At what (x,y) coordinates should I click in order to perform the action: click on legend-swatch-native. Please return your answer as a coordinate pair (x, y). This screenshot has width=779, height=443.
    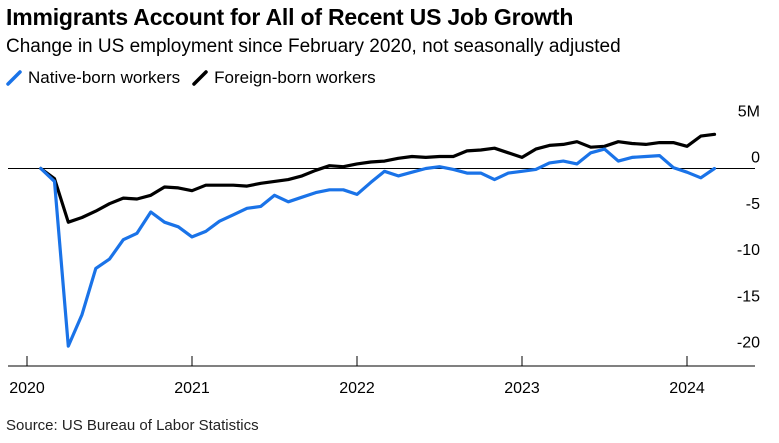
    Looking at the image, I should click on (14, 78).